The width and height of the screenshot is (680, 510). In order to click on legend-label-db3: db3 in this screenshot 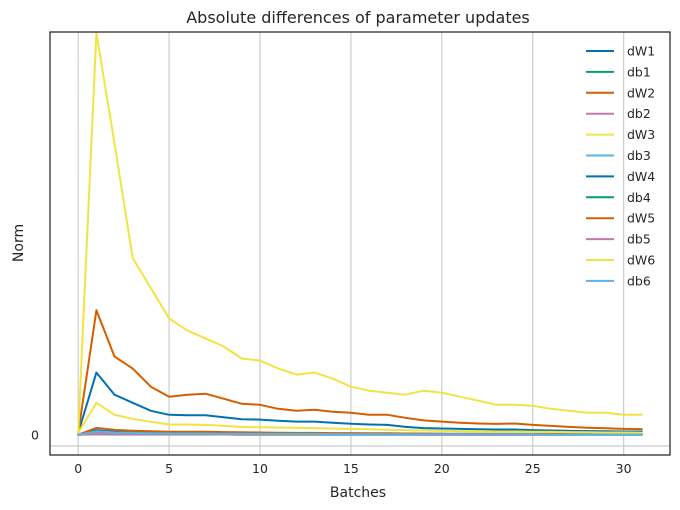, I will do `click(639, 155)`.